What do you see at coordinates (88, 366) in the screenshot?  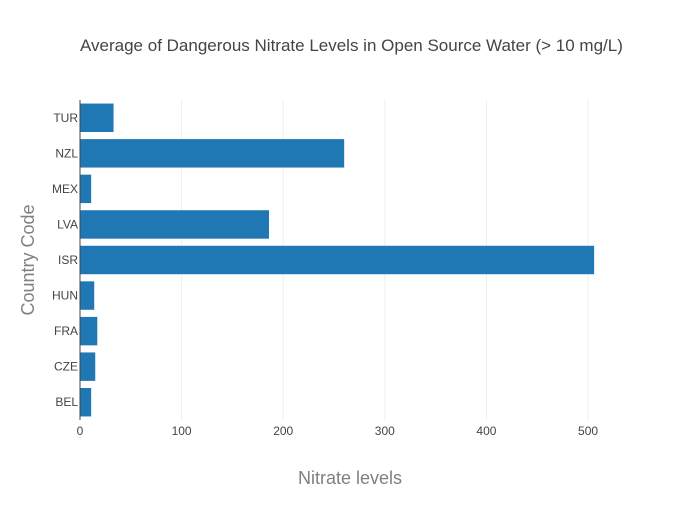 I see `bar-cze` at bounding box center [88, 366].